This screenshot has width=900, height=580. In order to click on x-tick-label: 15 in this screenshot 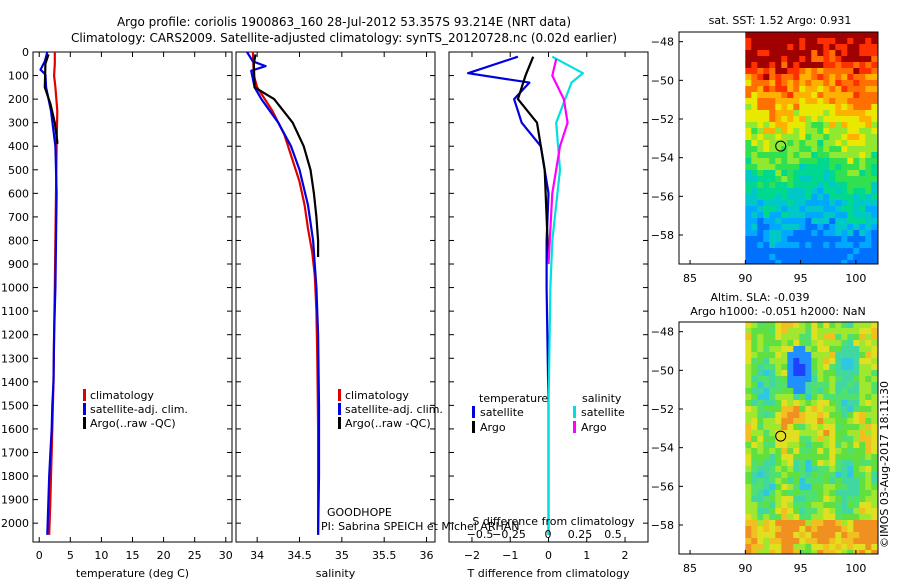, I will do `click(133, 555)`.